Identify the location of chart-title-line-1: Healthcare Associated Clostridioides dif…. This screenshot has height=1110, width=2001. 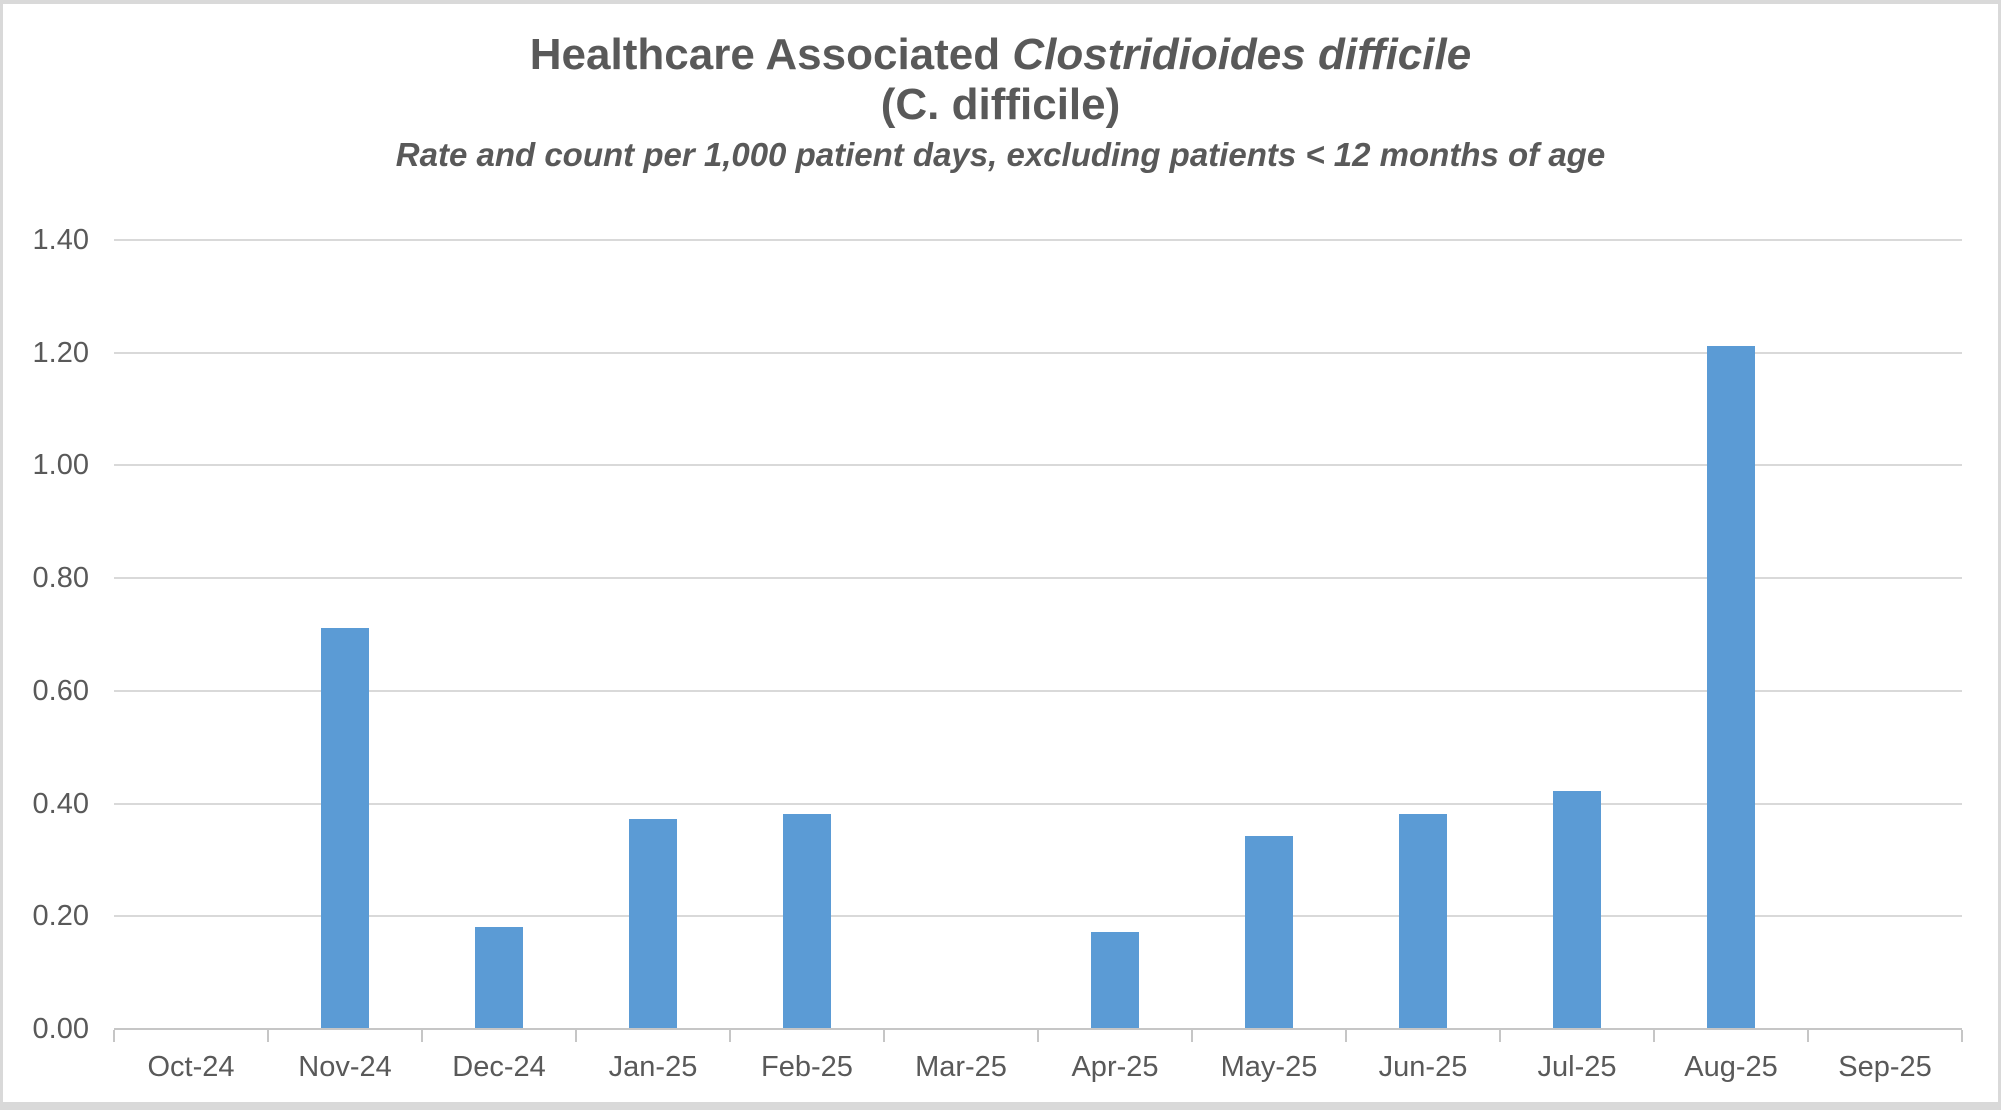
(1000, 55).